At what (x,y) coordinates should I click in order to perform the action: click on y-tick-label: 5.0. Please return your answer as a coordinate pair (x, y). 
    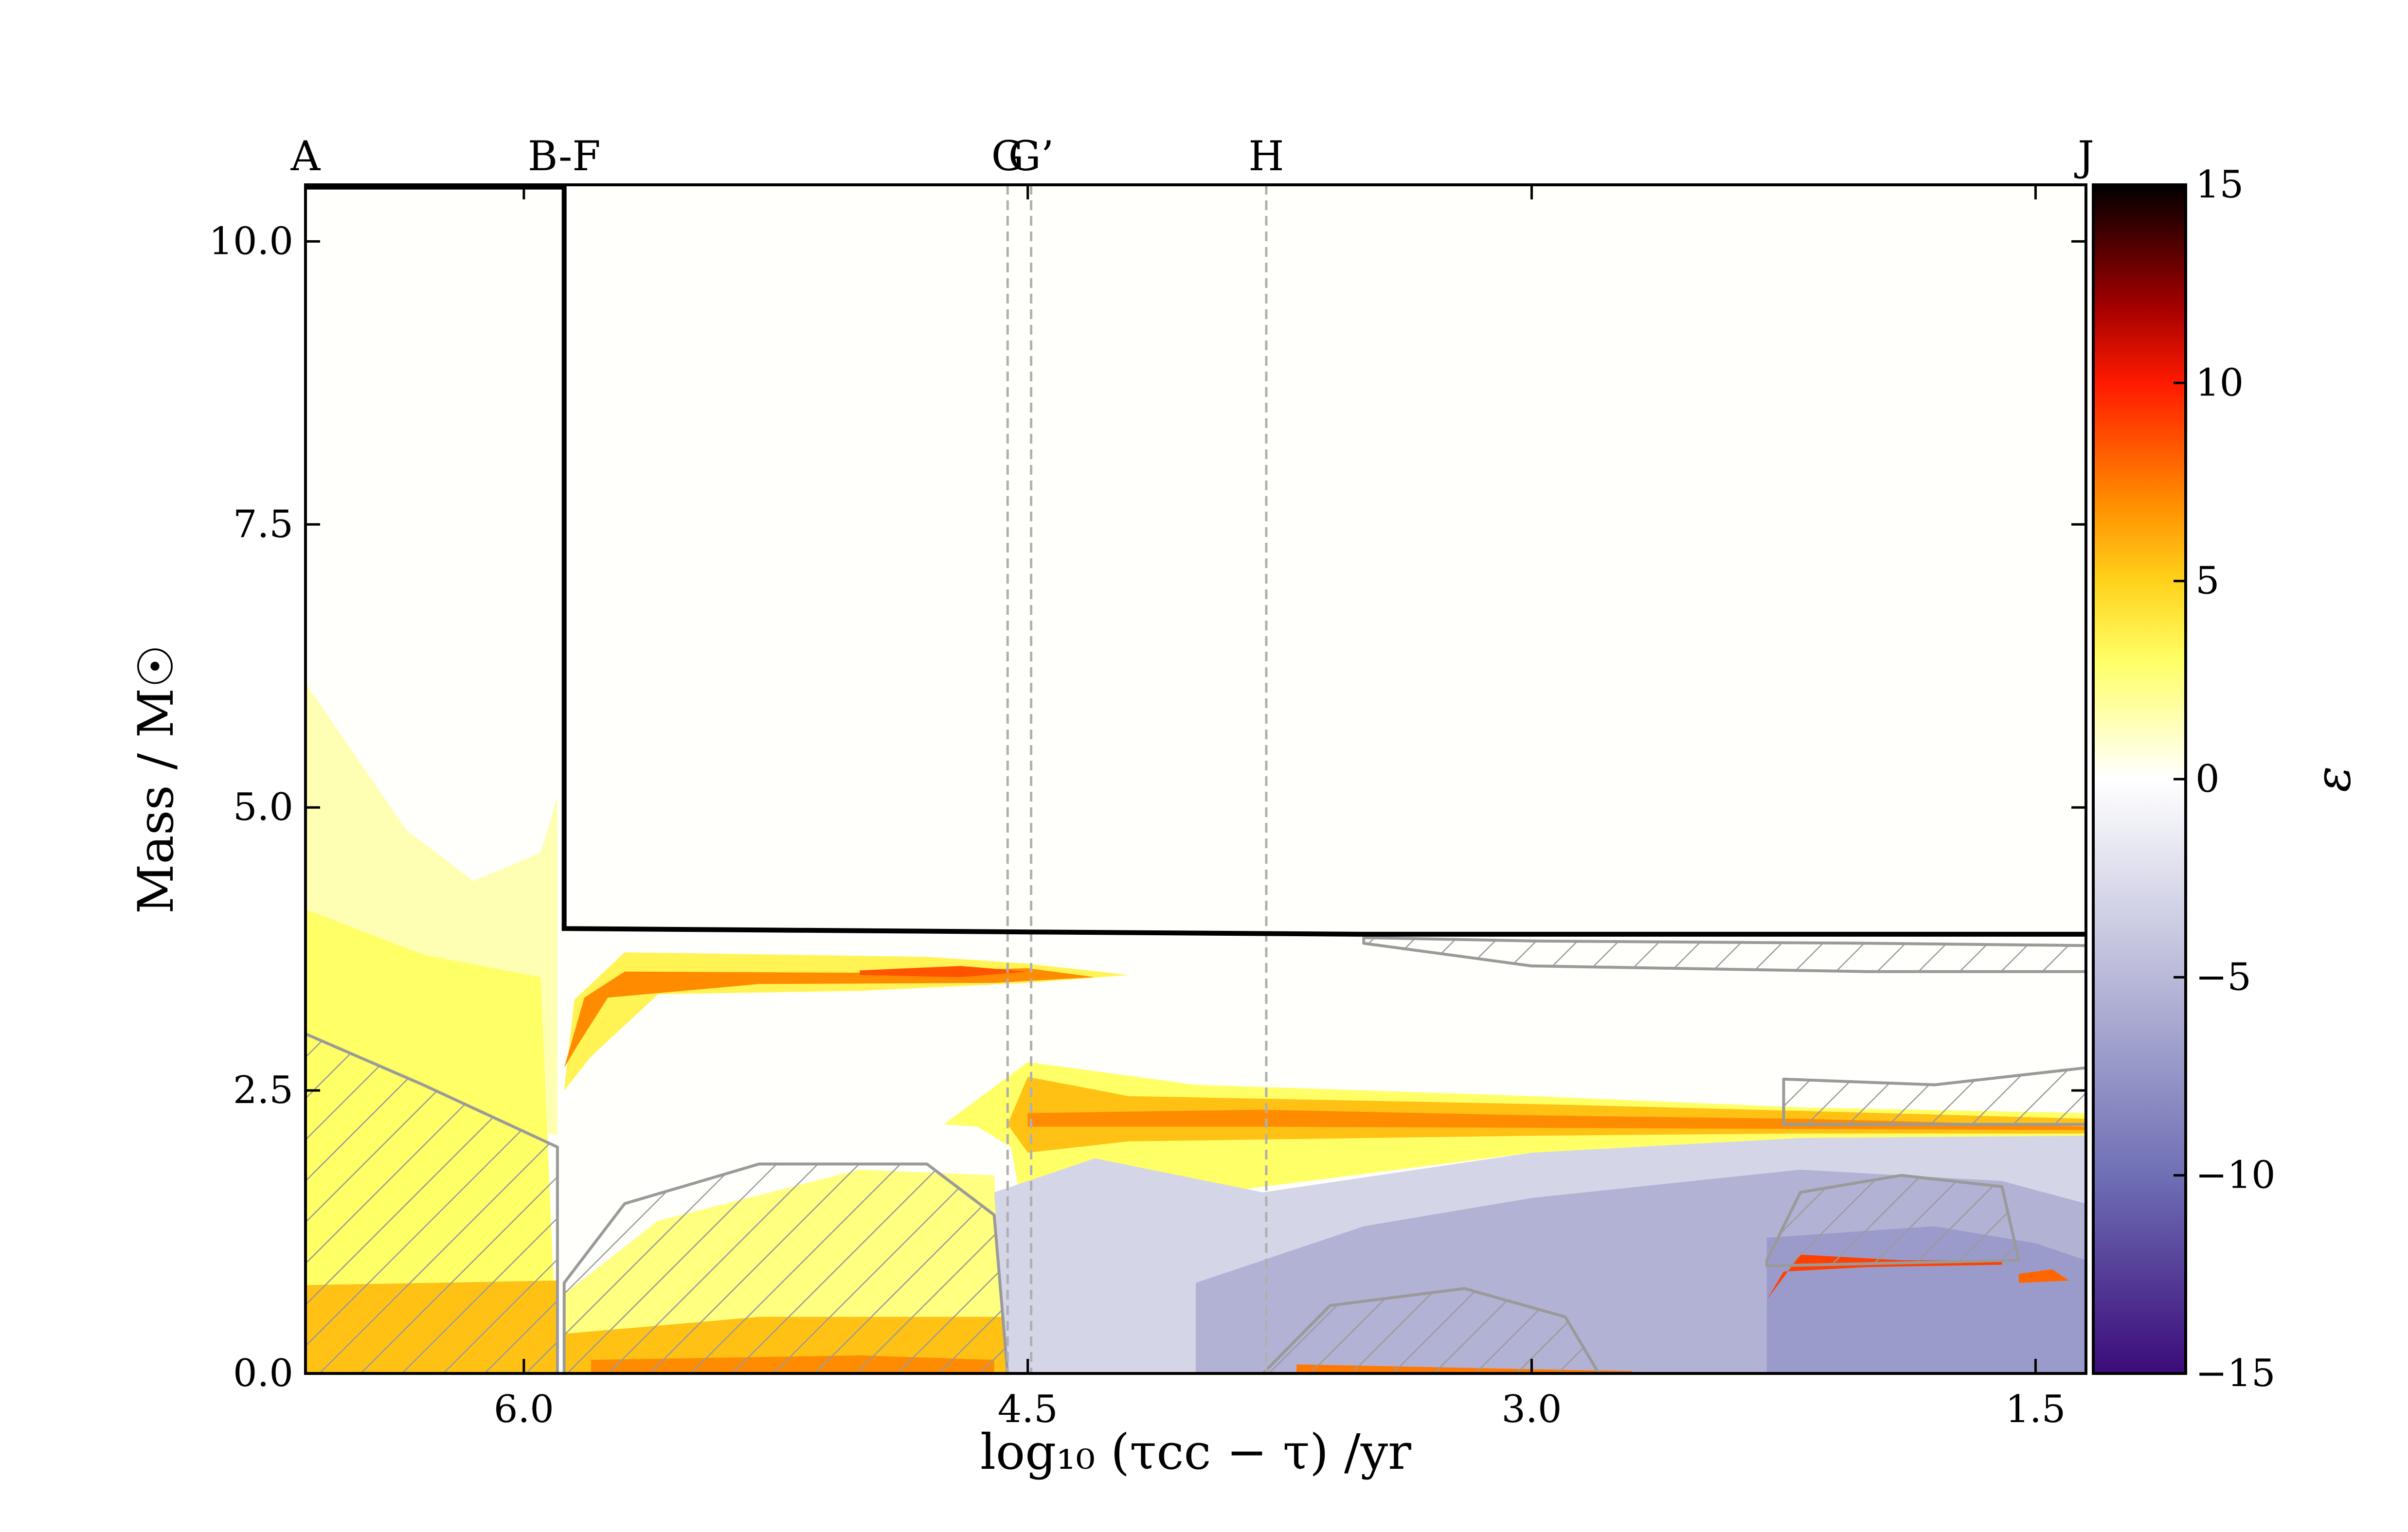
    Looking at the image, I should click on (263, 807).